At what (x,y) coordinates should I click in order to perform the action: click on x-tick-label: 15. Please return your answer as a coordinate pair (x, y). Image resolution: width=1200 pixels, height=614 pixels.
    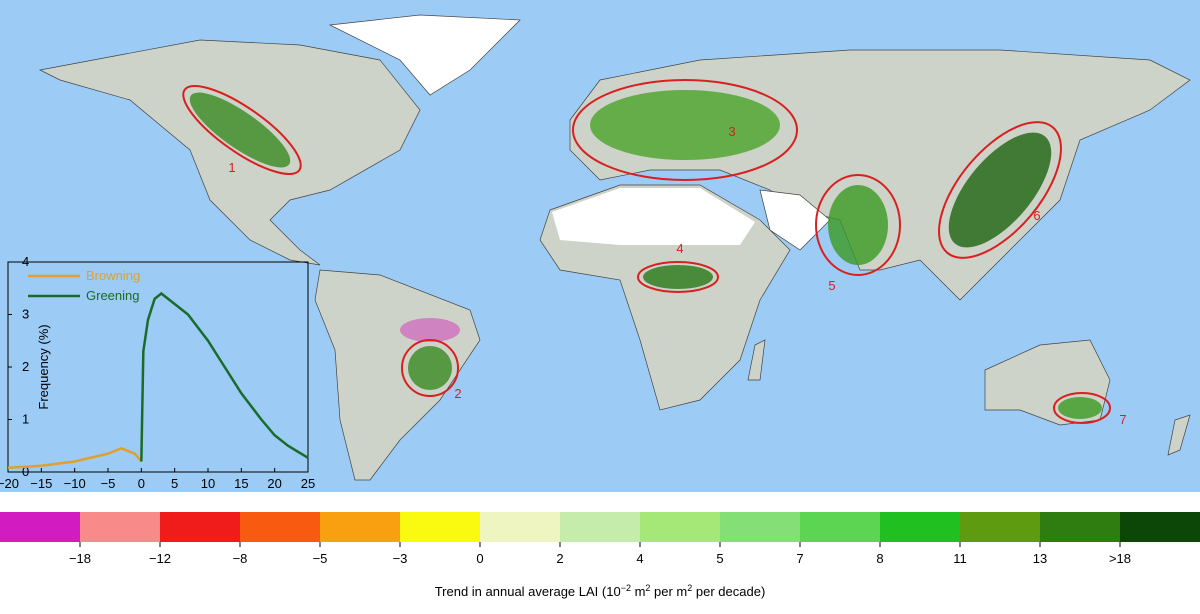
    Looking at the image, I should click on (241, 483).